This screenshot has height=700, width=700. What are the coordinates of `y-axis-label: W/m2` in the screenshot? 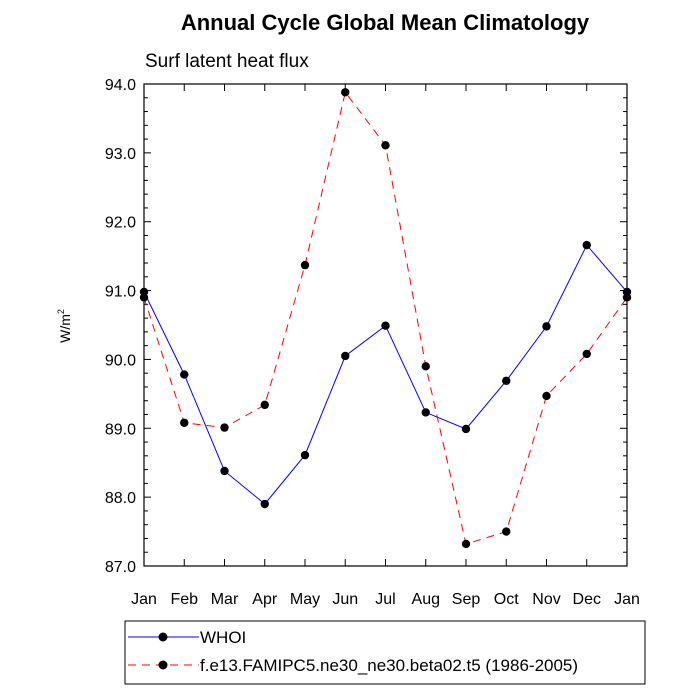 It's located at (64, 326).